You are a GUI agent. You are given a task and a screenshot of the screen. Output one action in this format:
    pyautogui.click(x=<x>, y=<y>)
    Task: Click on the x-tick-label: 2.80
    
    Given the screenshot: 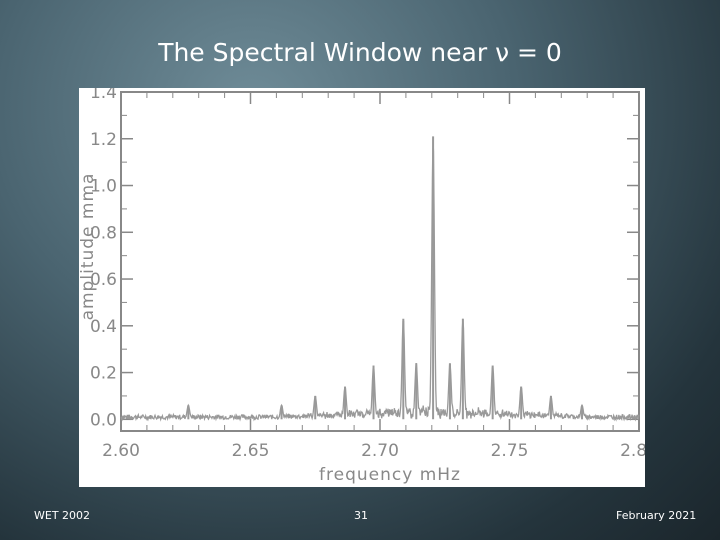 What is the action you would take?
    pyautogui.click(x=632, y=451)
    